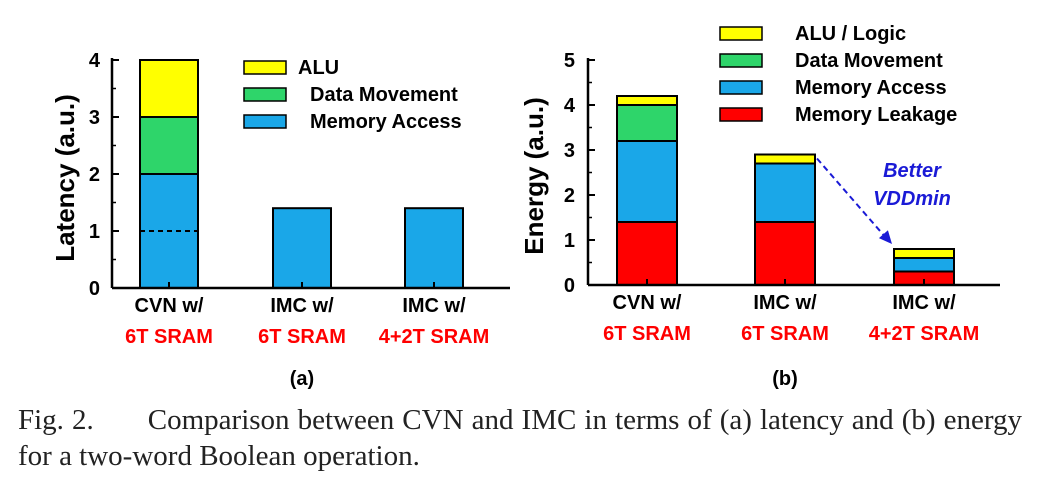 This screenshot has width=1037, height=491. What do you see at coordinates (169, 88) in the screenshot?
I see `bar-segment-alu` at bounding box center [169, 88].